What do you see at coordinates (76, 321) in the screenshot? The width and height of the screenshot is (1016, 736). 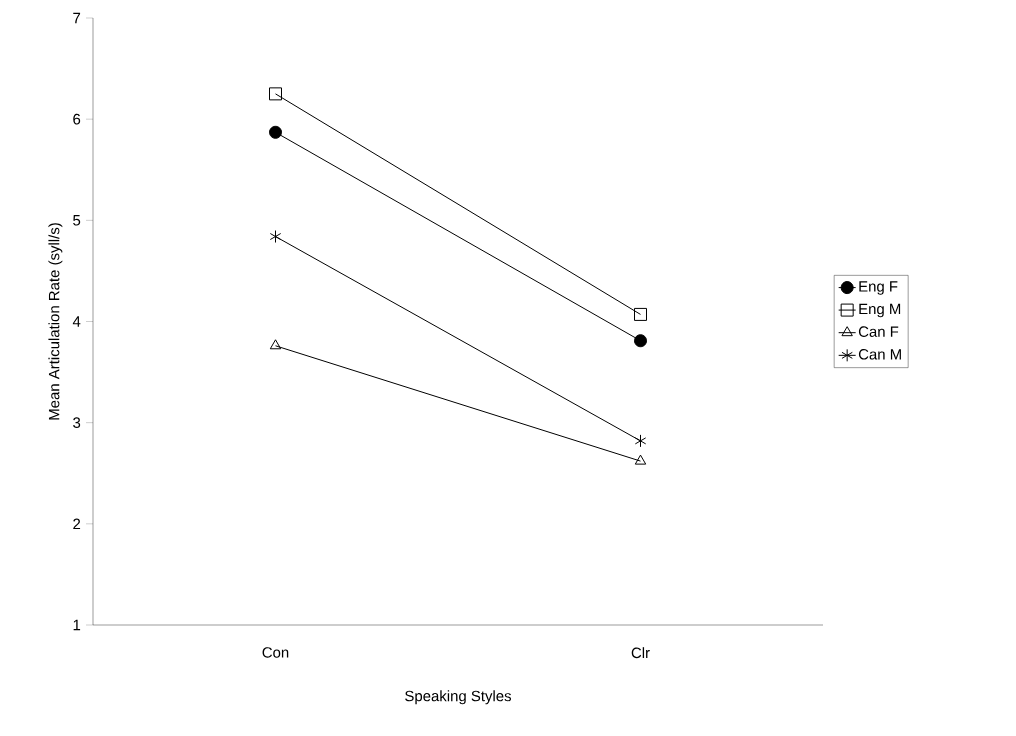 I see `y-tick-label: 4` at bounding box center [76, 321].